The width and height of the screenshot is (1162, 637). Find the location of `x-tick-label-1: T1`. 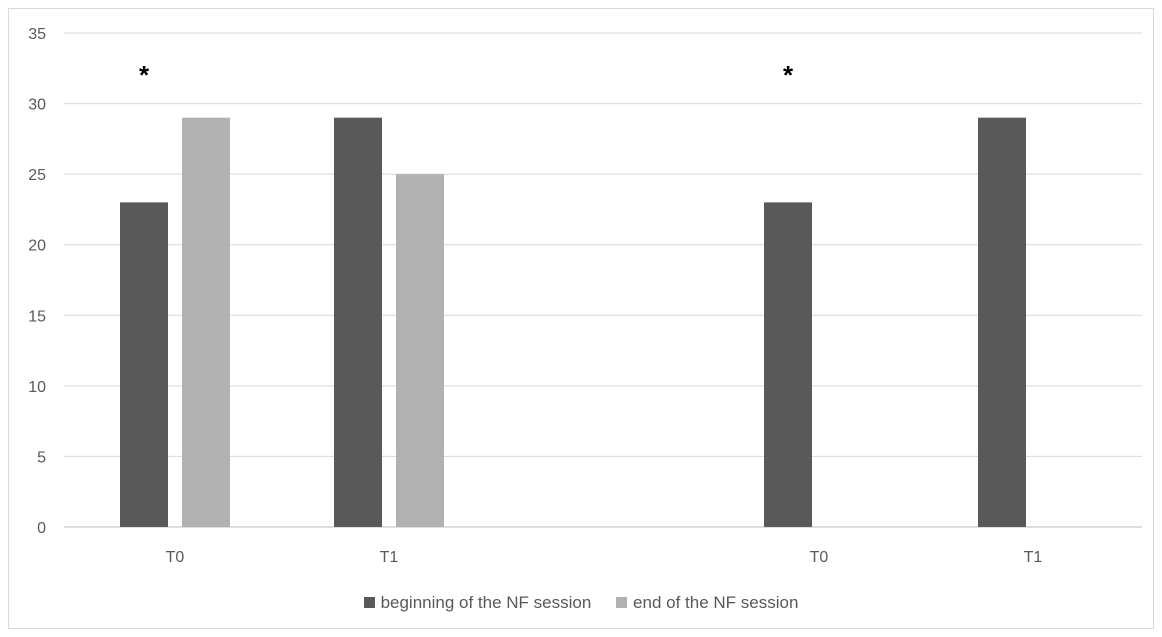

x-tick-label-1: T1 is located at coordinates (389, 557).